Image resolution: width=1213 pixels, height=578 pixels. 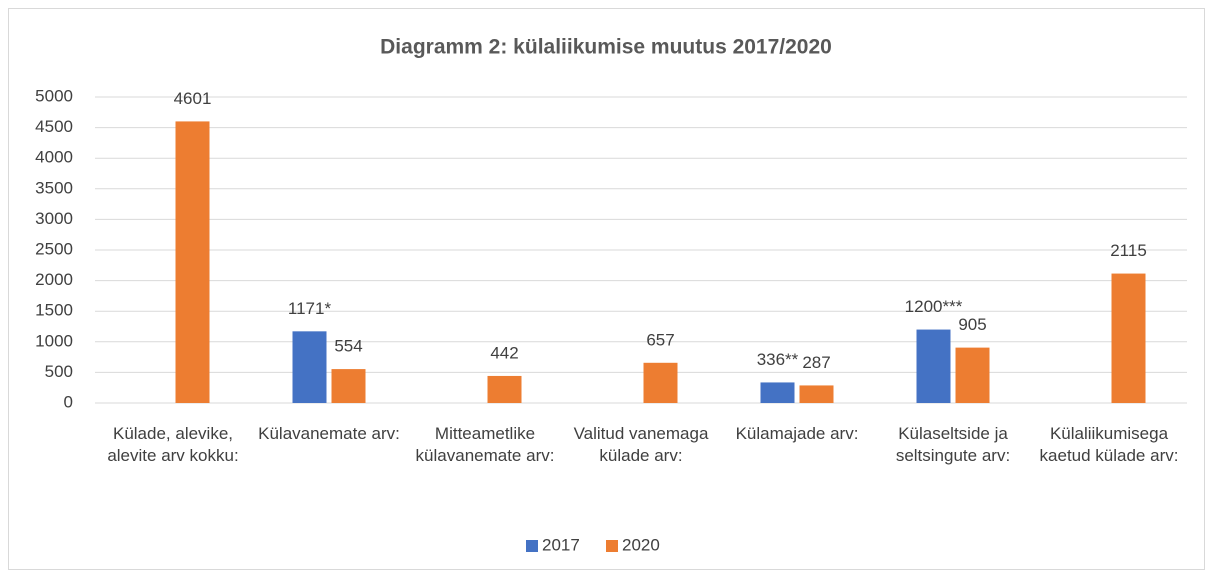 I want to click on y-tick-label: 500, so click(x=59, y=371).